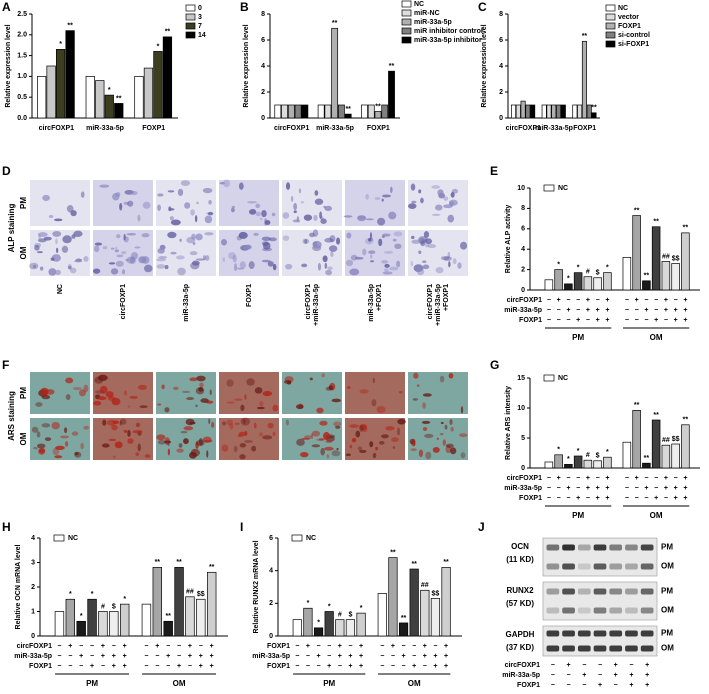 This screenshot has width=709, height=694. I want to click on y-tick-label: 2, so click(501, 92).